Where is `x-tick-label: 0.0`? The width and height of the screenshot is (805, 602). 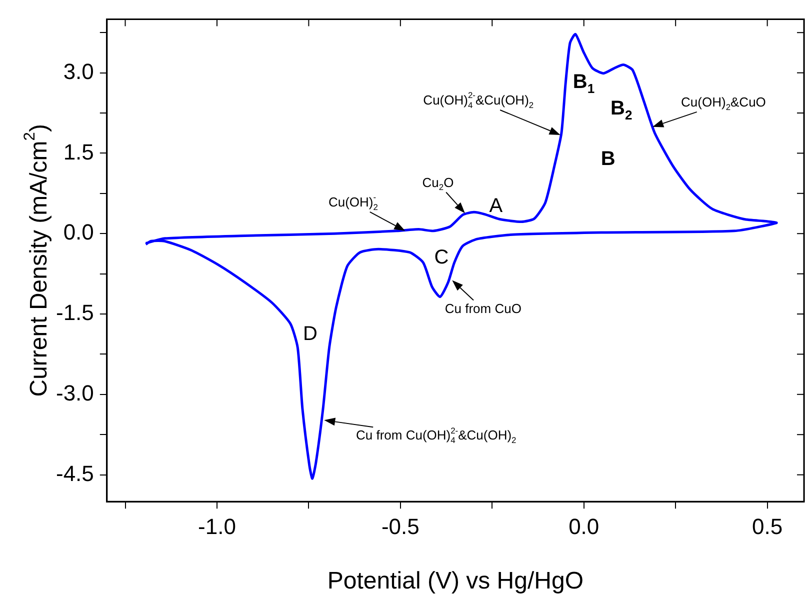
x-tick-label: 0.0 is located at coordinates (584, 526).